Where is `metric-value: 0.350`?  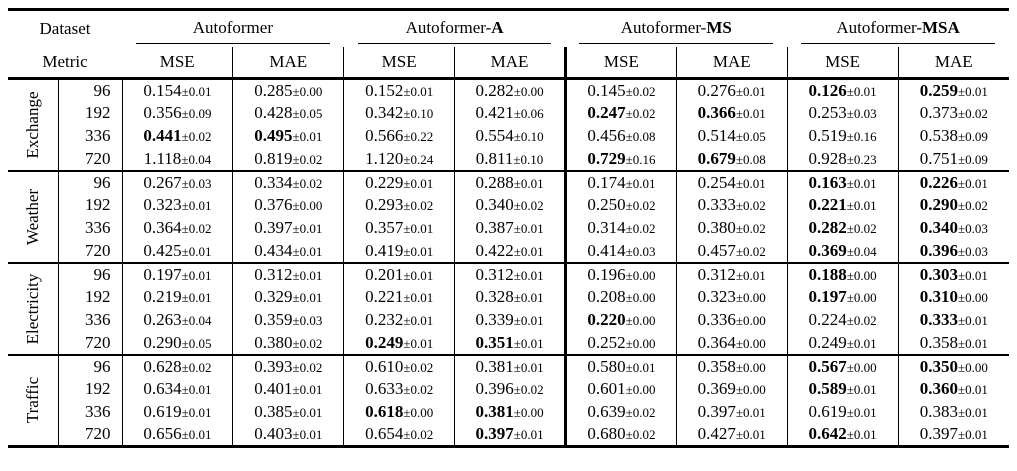
metric-value: 0.350 is located at coordinates (938, 366).